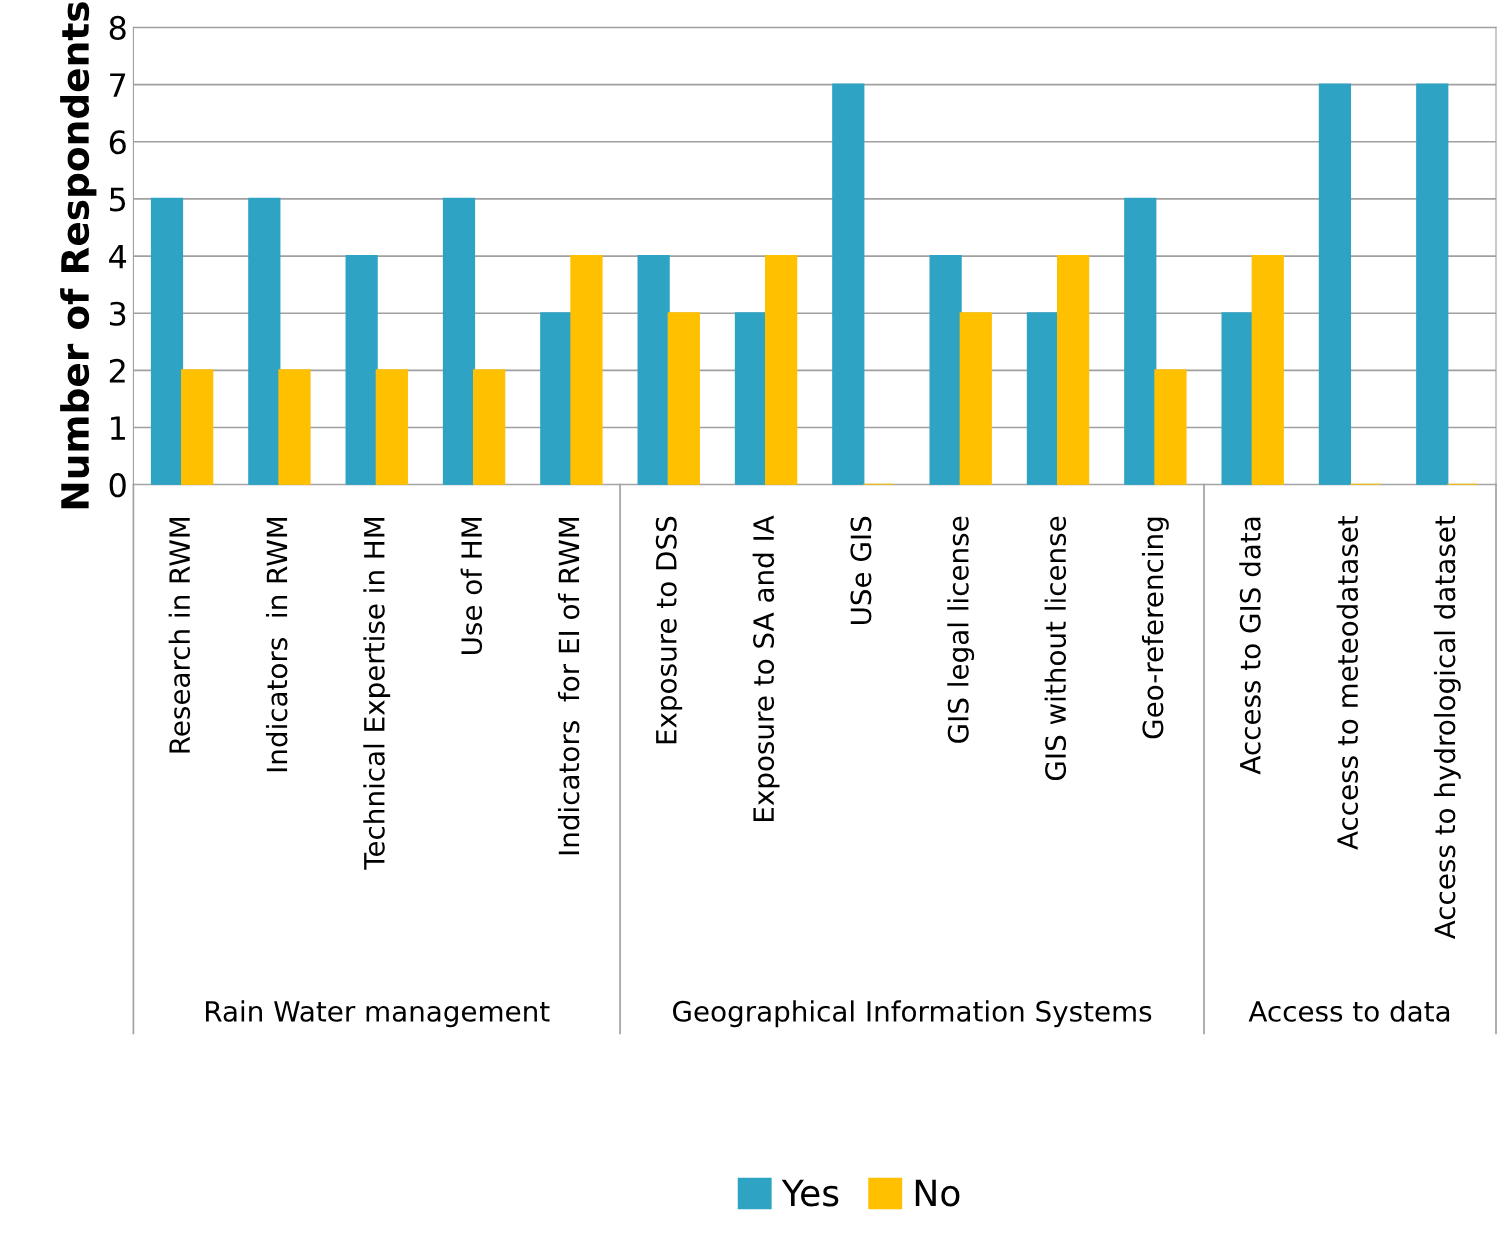  What do you see at coordinates (117, 485) in the screenshot?
I see `y-tick-label: 0` at bounding box center [117, 485].